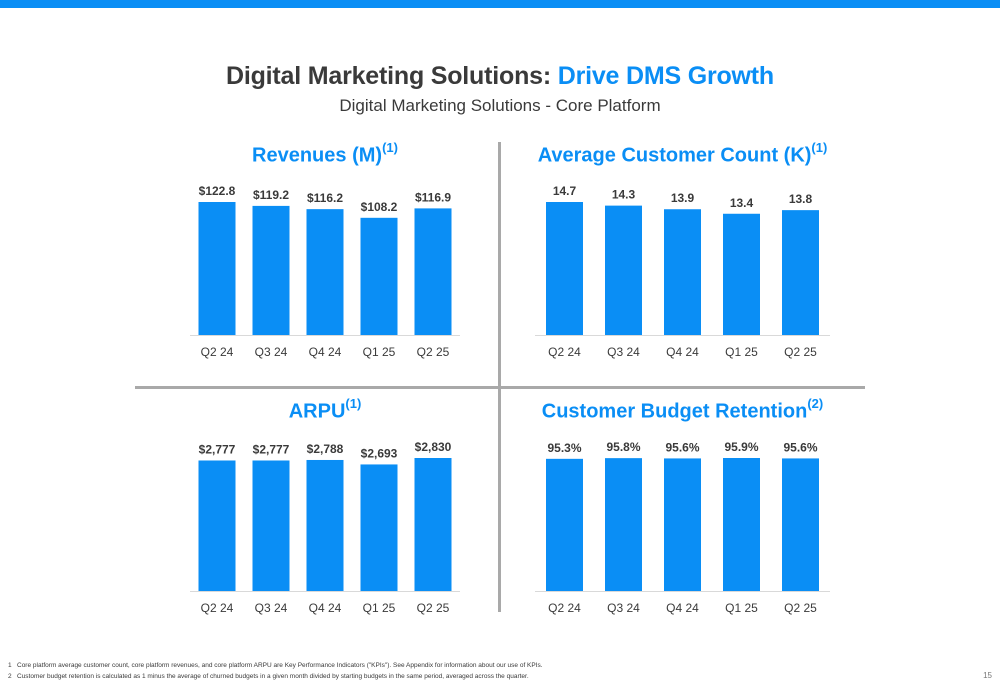 Image resolution: width=1000 pixels, height=685 pixels. What do you see at coordinates (564, 448) in the screenshot?
I see `data-label: 95.3%` at bounding box center [564, 448].